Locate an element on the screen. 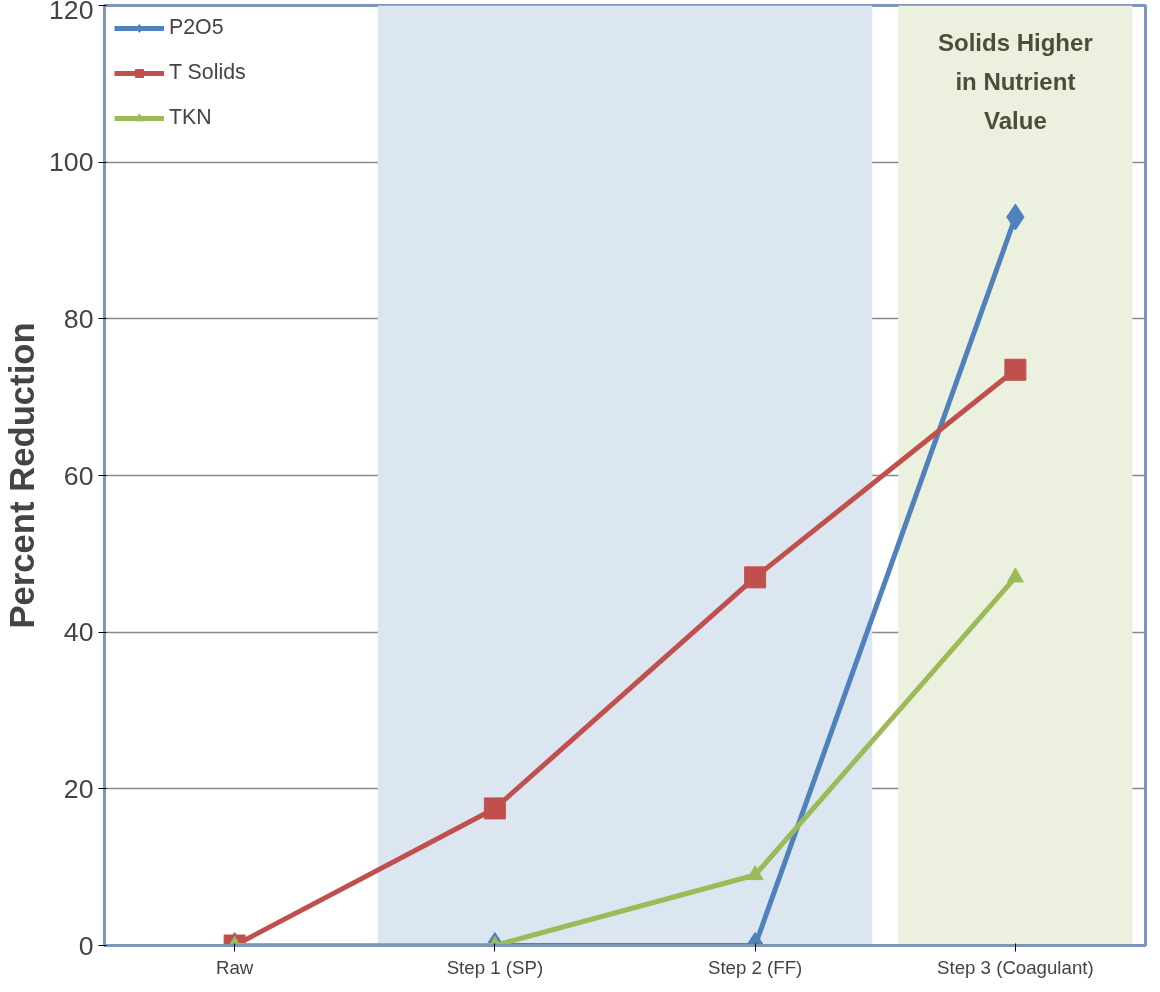 This screenshot has width=1160, height=992. x-tick-label: Step 3 (Coagulant) is located at coordinates (1015, 967).